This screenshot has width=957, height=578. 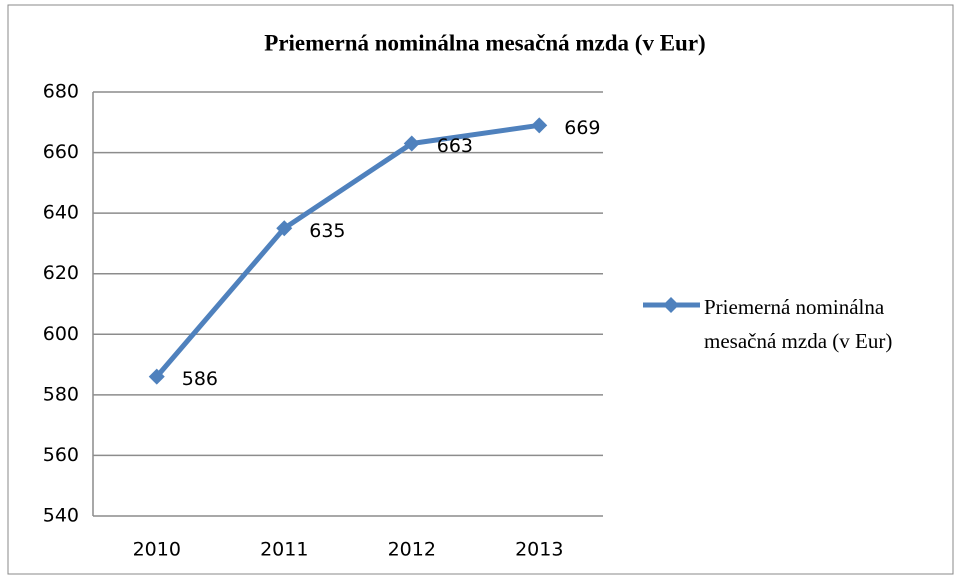 What do you see at coordinates (61, 273) in the screenshot?
I see `y-tick-label: 620` at bounding box center [61, 273].